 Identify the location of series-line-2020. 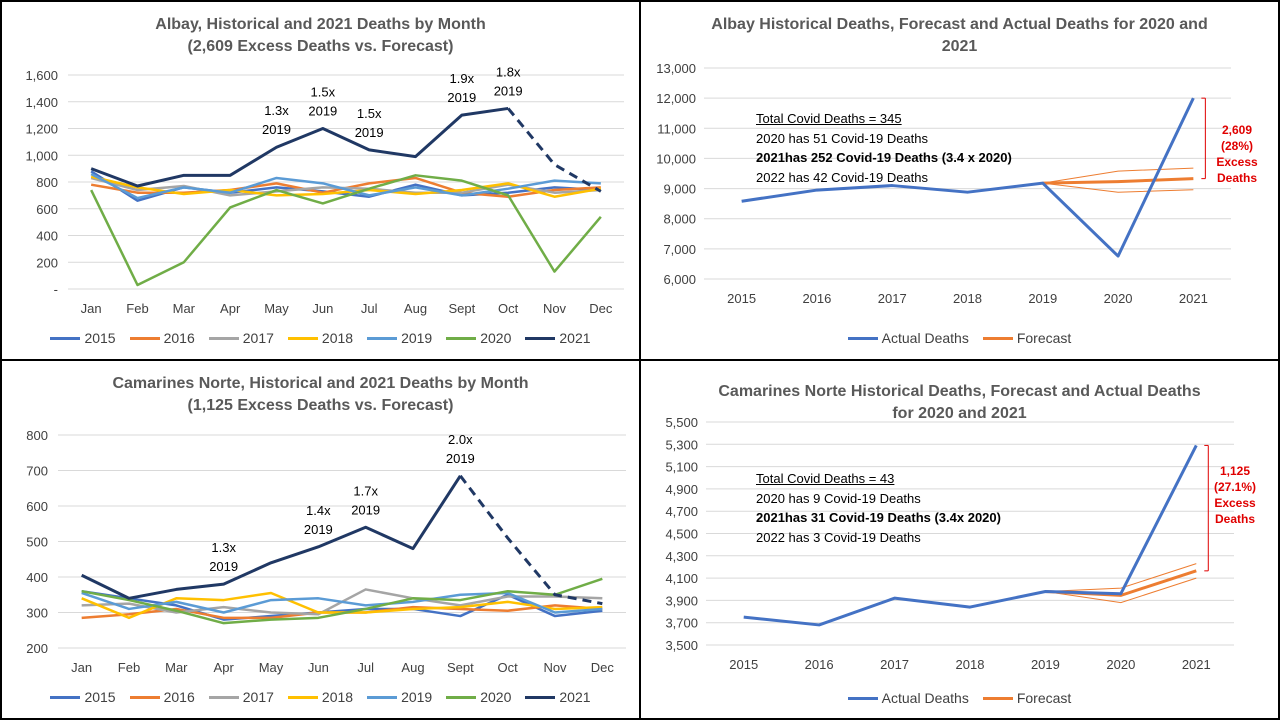
(342, 601).